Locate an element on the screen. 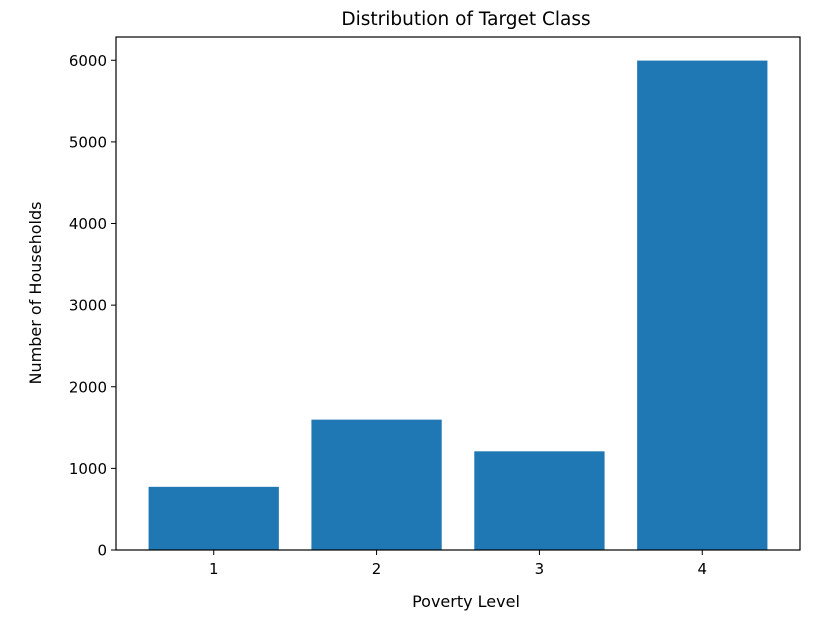  y-axis-title: Number of Households is located at coordinates (35, 293).